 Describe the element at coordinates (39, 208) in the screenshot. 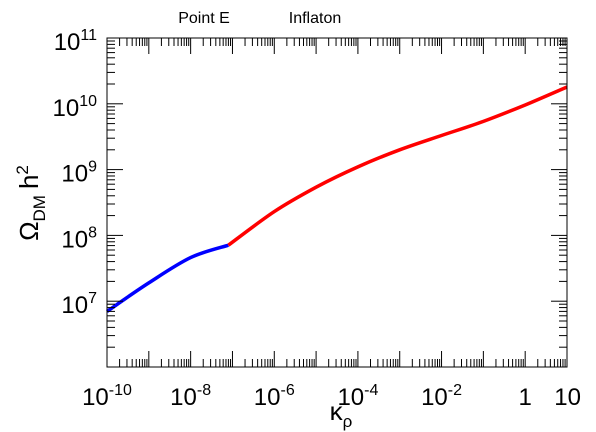

I see `y-axis-label-subscript: DM` at that location.